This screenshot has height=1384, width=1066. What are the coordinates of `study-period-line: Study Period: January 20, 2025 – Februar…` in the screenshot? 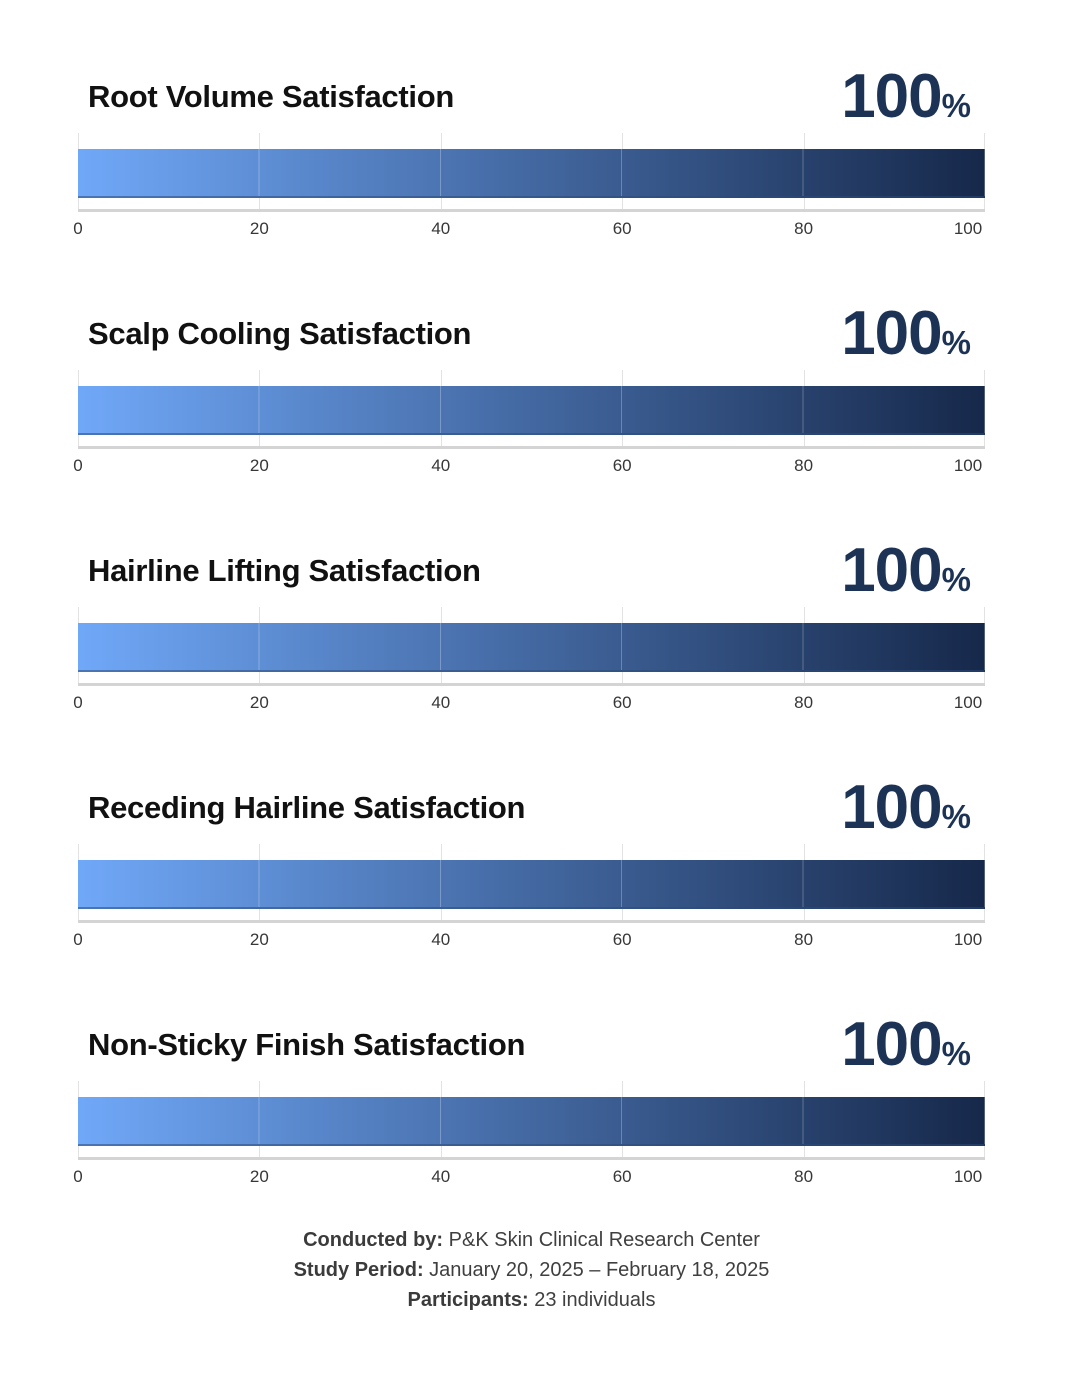 It's located at (531, 1270).